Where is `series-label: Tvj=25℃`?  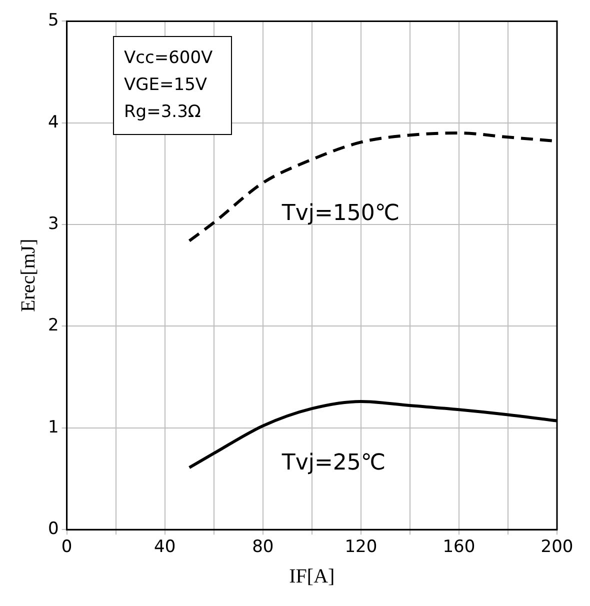
series-label: Tvj=25℃ is located at coordinates (333, 463).